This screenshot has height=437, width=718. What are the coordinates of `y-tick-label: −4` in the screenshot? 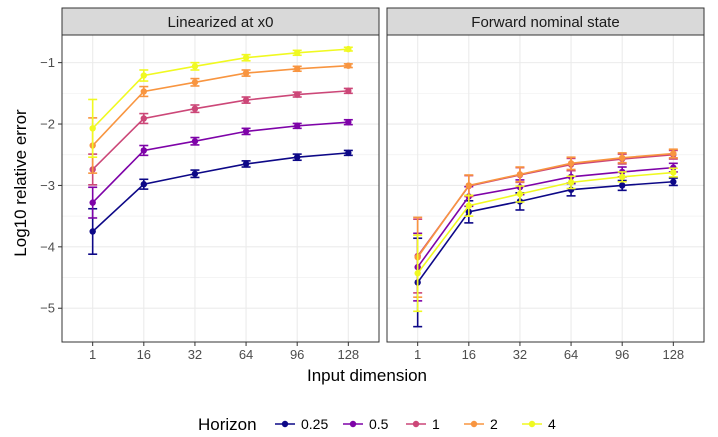 It's located at (47, 246).